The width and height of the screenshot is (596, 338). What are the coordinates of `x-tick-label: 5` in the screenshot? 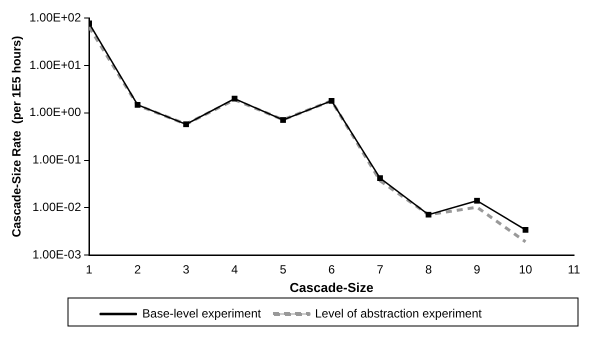 It's located at (283, 269).